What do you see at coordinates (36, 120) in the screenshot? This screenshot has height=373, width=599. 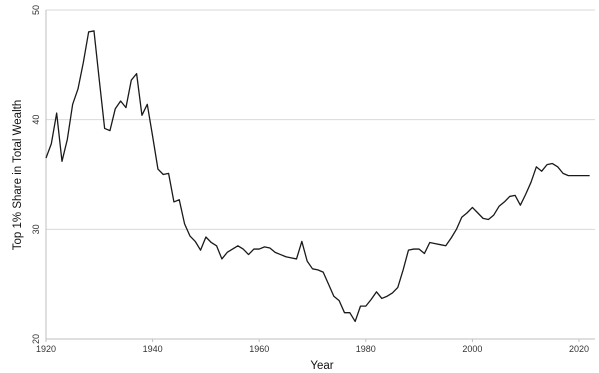 I see `y-tick-label-40: 40` at bounding box center [36, 120].